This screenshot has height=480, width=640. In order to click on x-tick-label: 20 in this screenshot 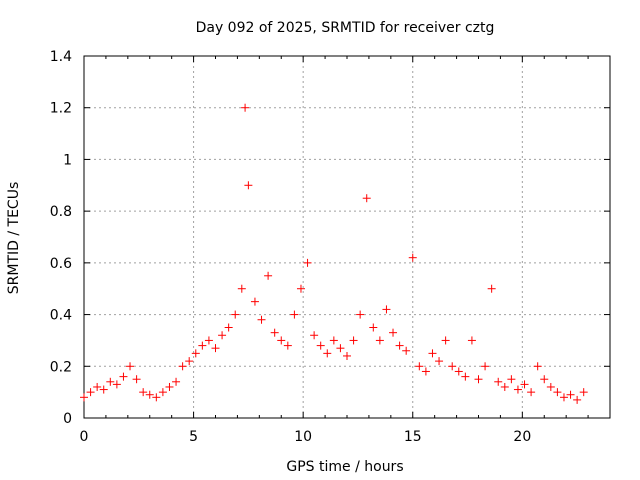, I will do `click(522, 437)`.